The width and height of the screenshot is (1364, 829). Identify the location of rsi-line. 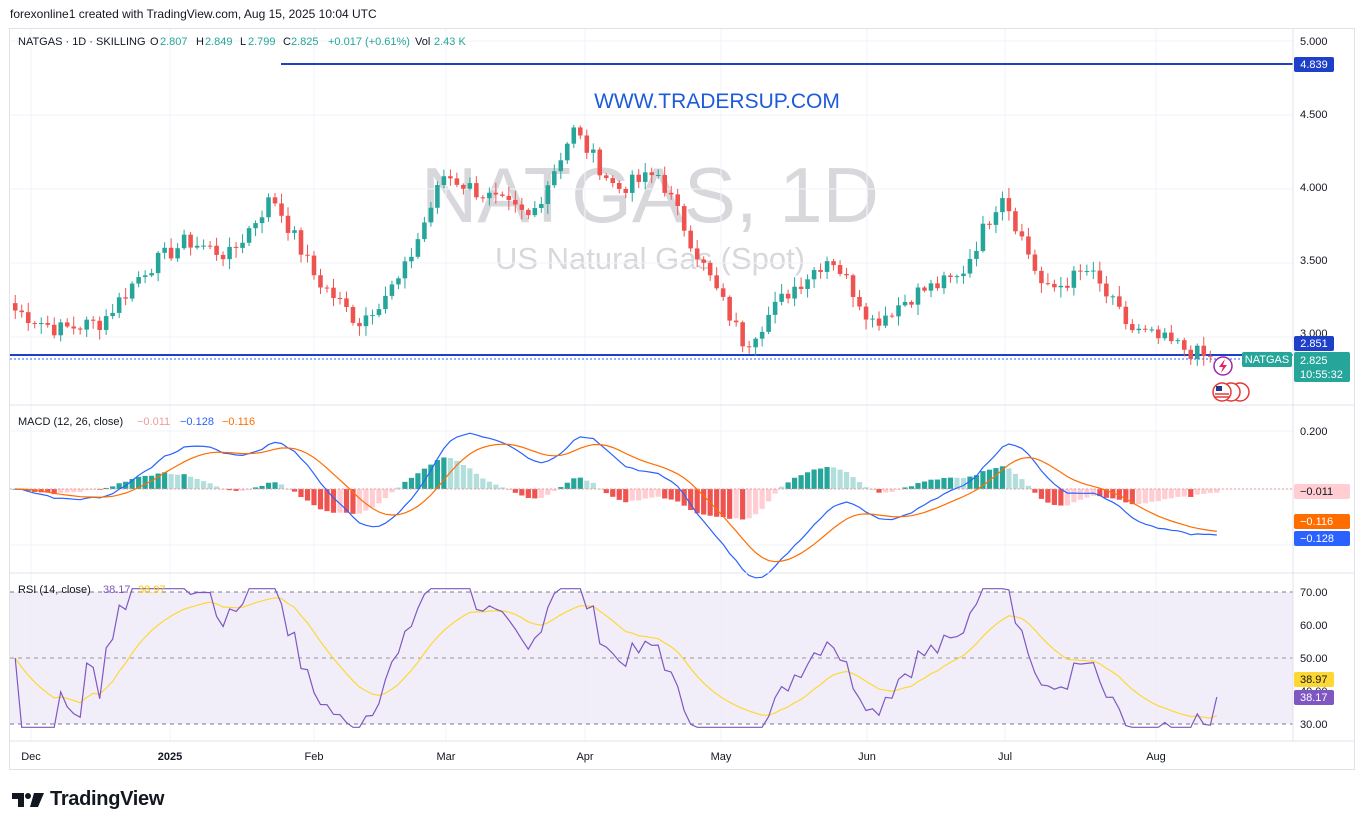
(616, 658).